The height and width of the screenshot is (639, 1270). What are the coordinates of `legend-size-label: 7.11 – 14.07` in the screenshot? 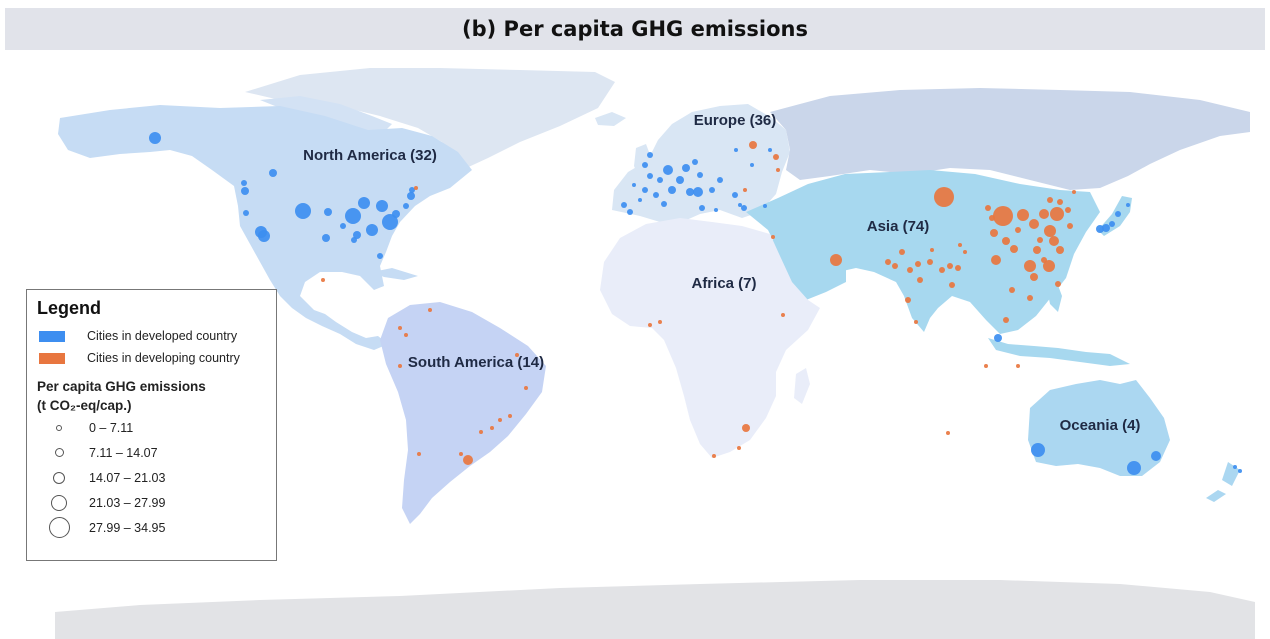 It's located at (123, 452).